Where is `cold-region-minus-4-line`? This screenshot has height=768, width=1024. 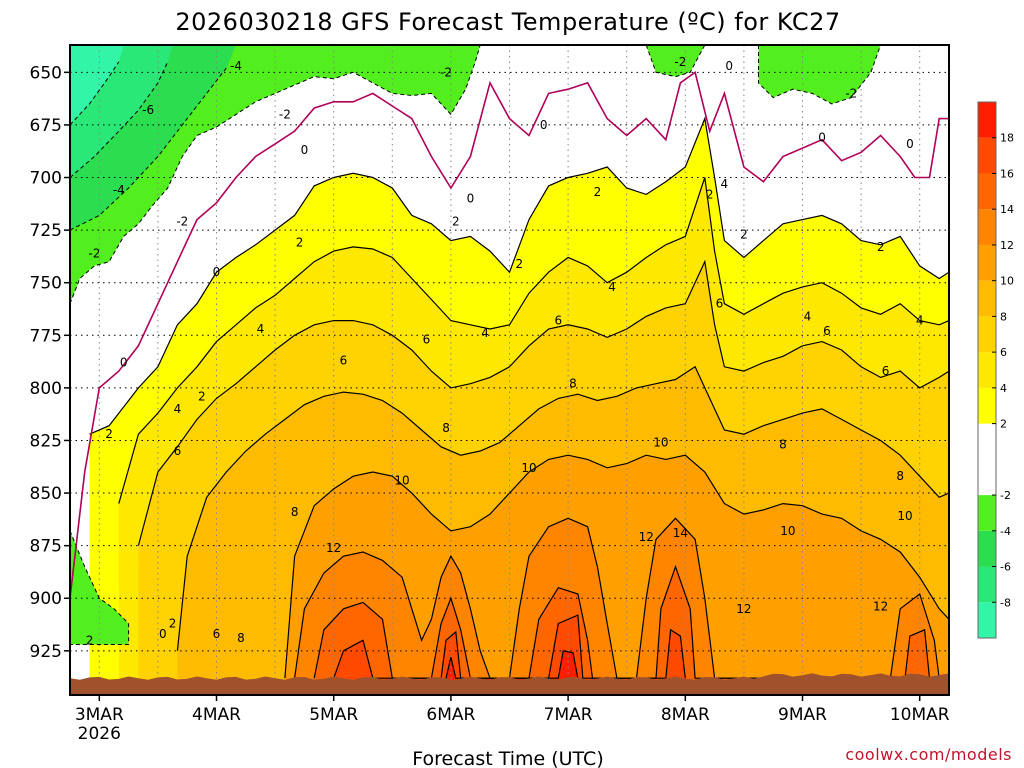
cold-region-minus-4-line is located at coordinates (148, 149).